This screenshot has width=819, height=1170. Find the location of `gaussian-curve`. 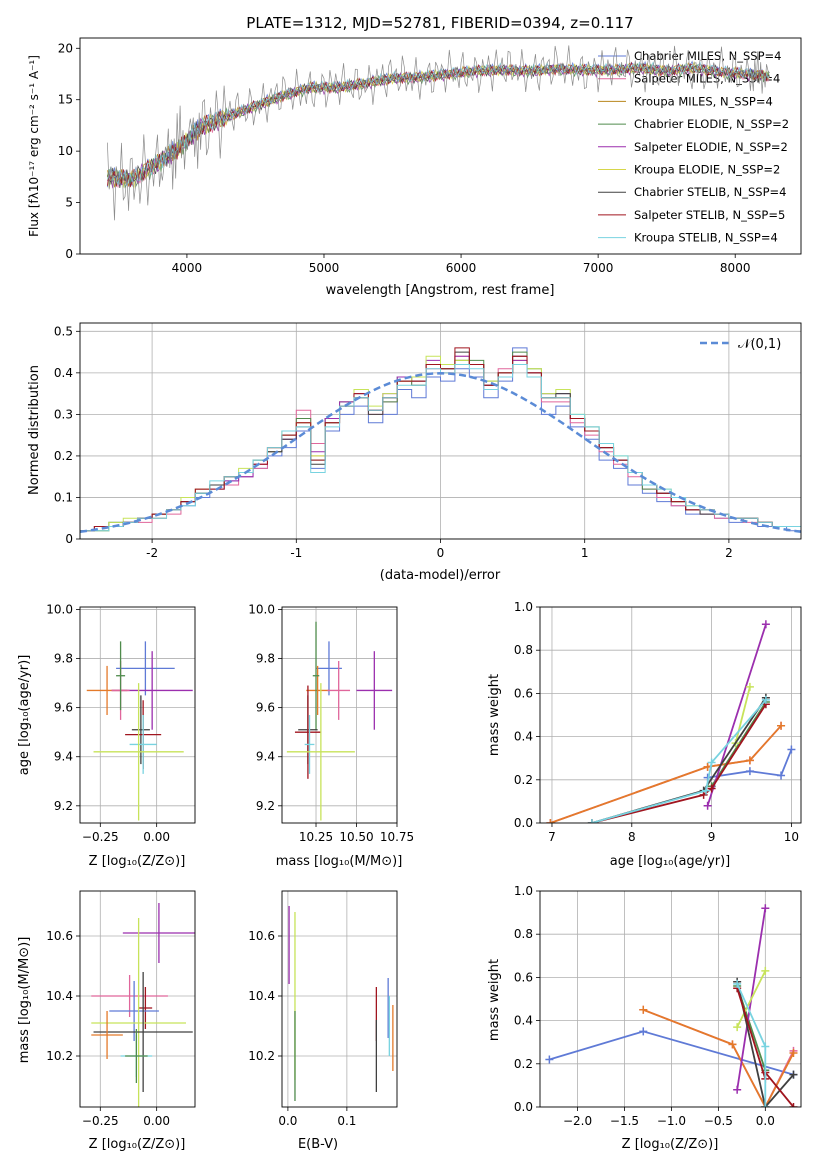

gaussian-curve is located at coordinates (440, 452).